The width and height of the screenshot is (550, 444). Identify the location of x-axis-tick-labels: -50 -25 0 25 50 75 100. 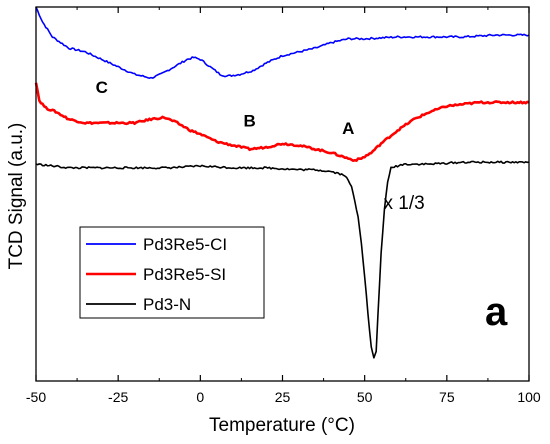
(283, 397).